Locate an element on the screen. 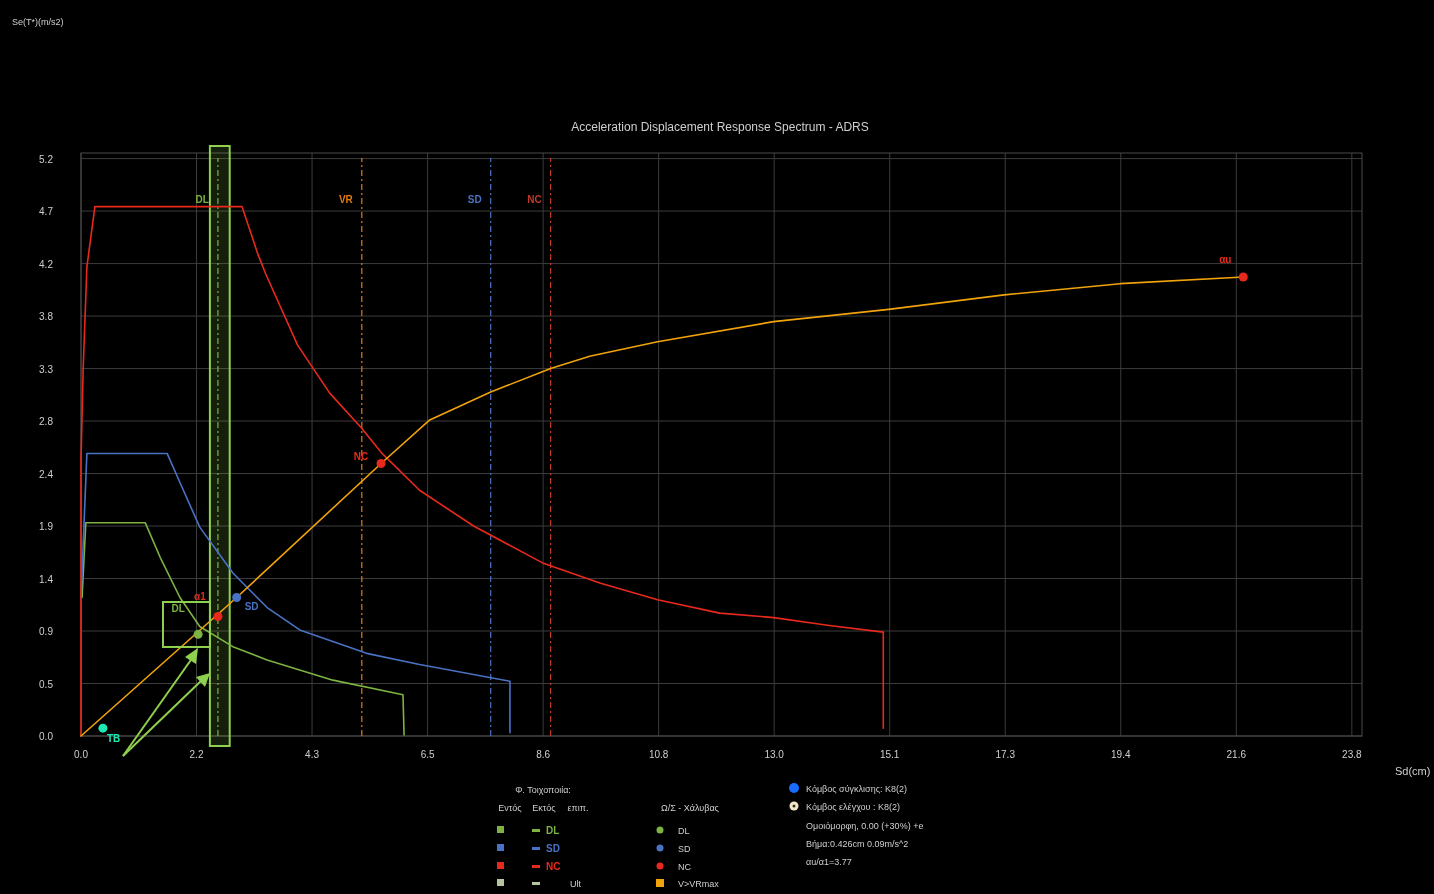  text: Εκτός is located at coordinates (544, 808).